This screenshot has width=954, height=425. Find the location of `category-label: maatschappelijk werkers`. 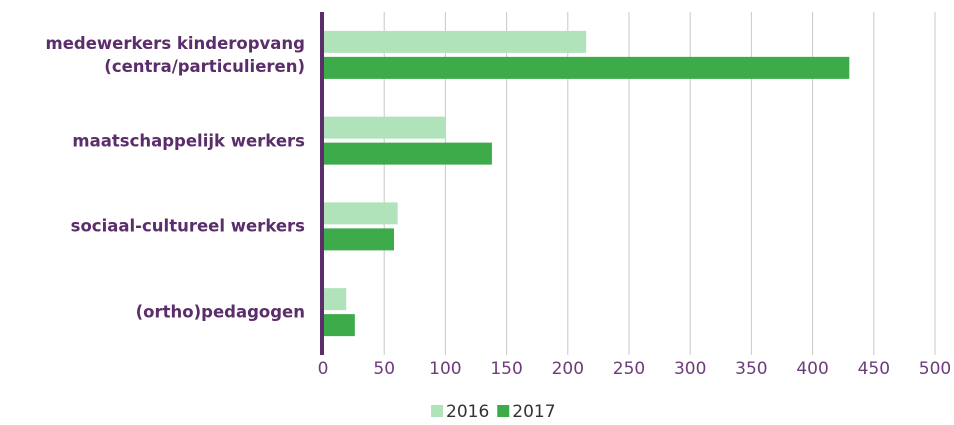

category-label: maatschappelijk werkers is located at coordinates (188, 141).